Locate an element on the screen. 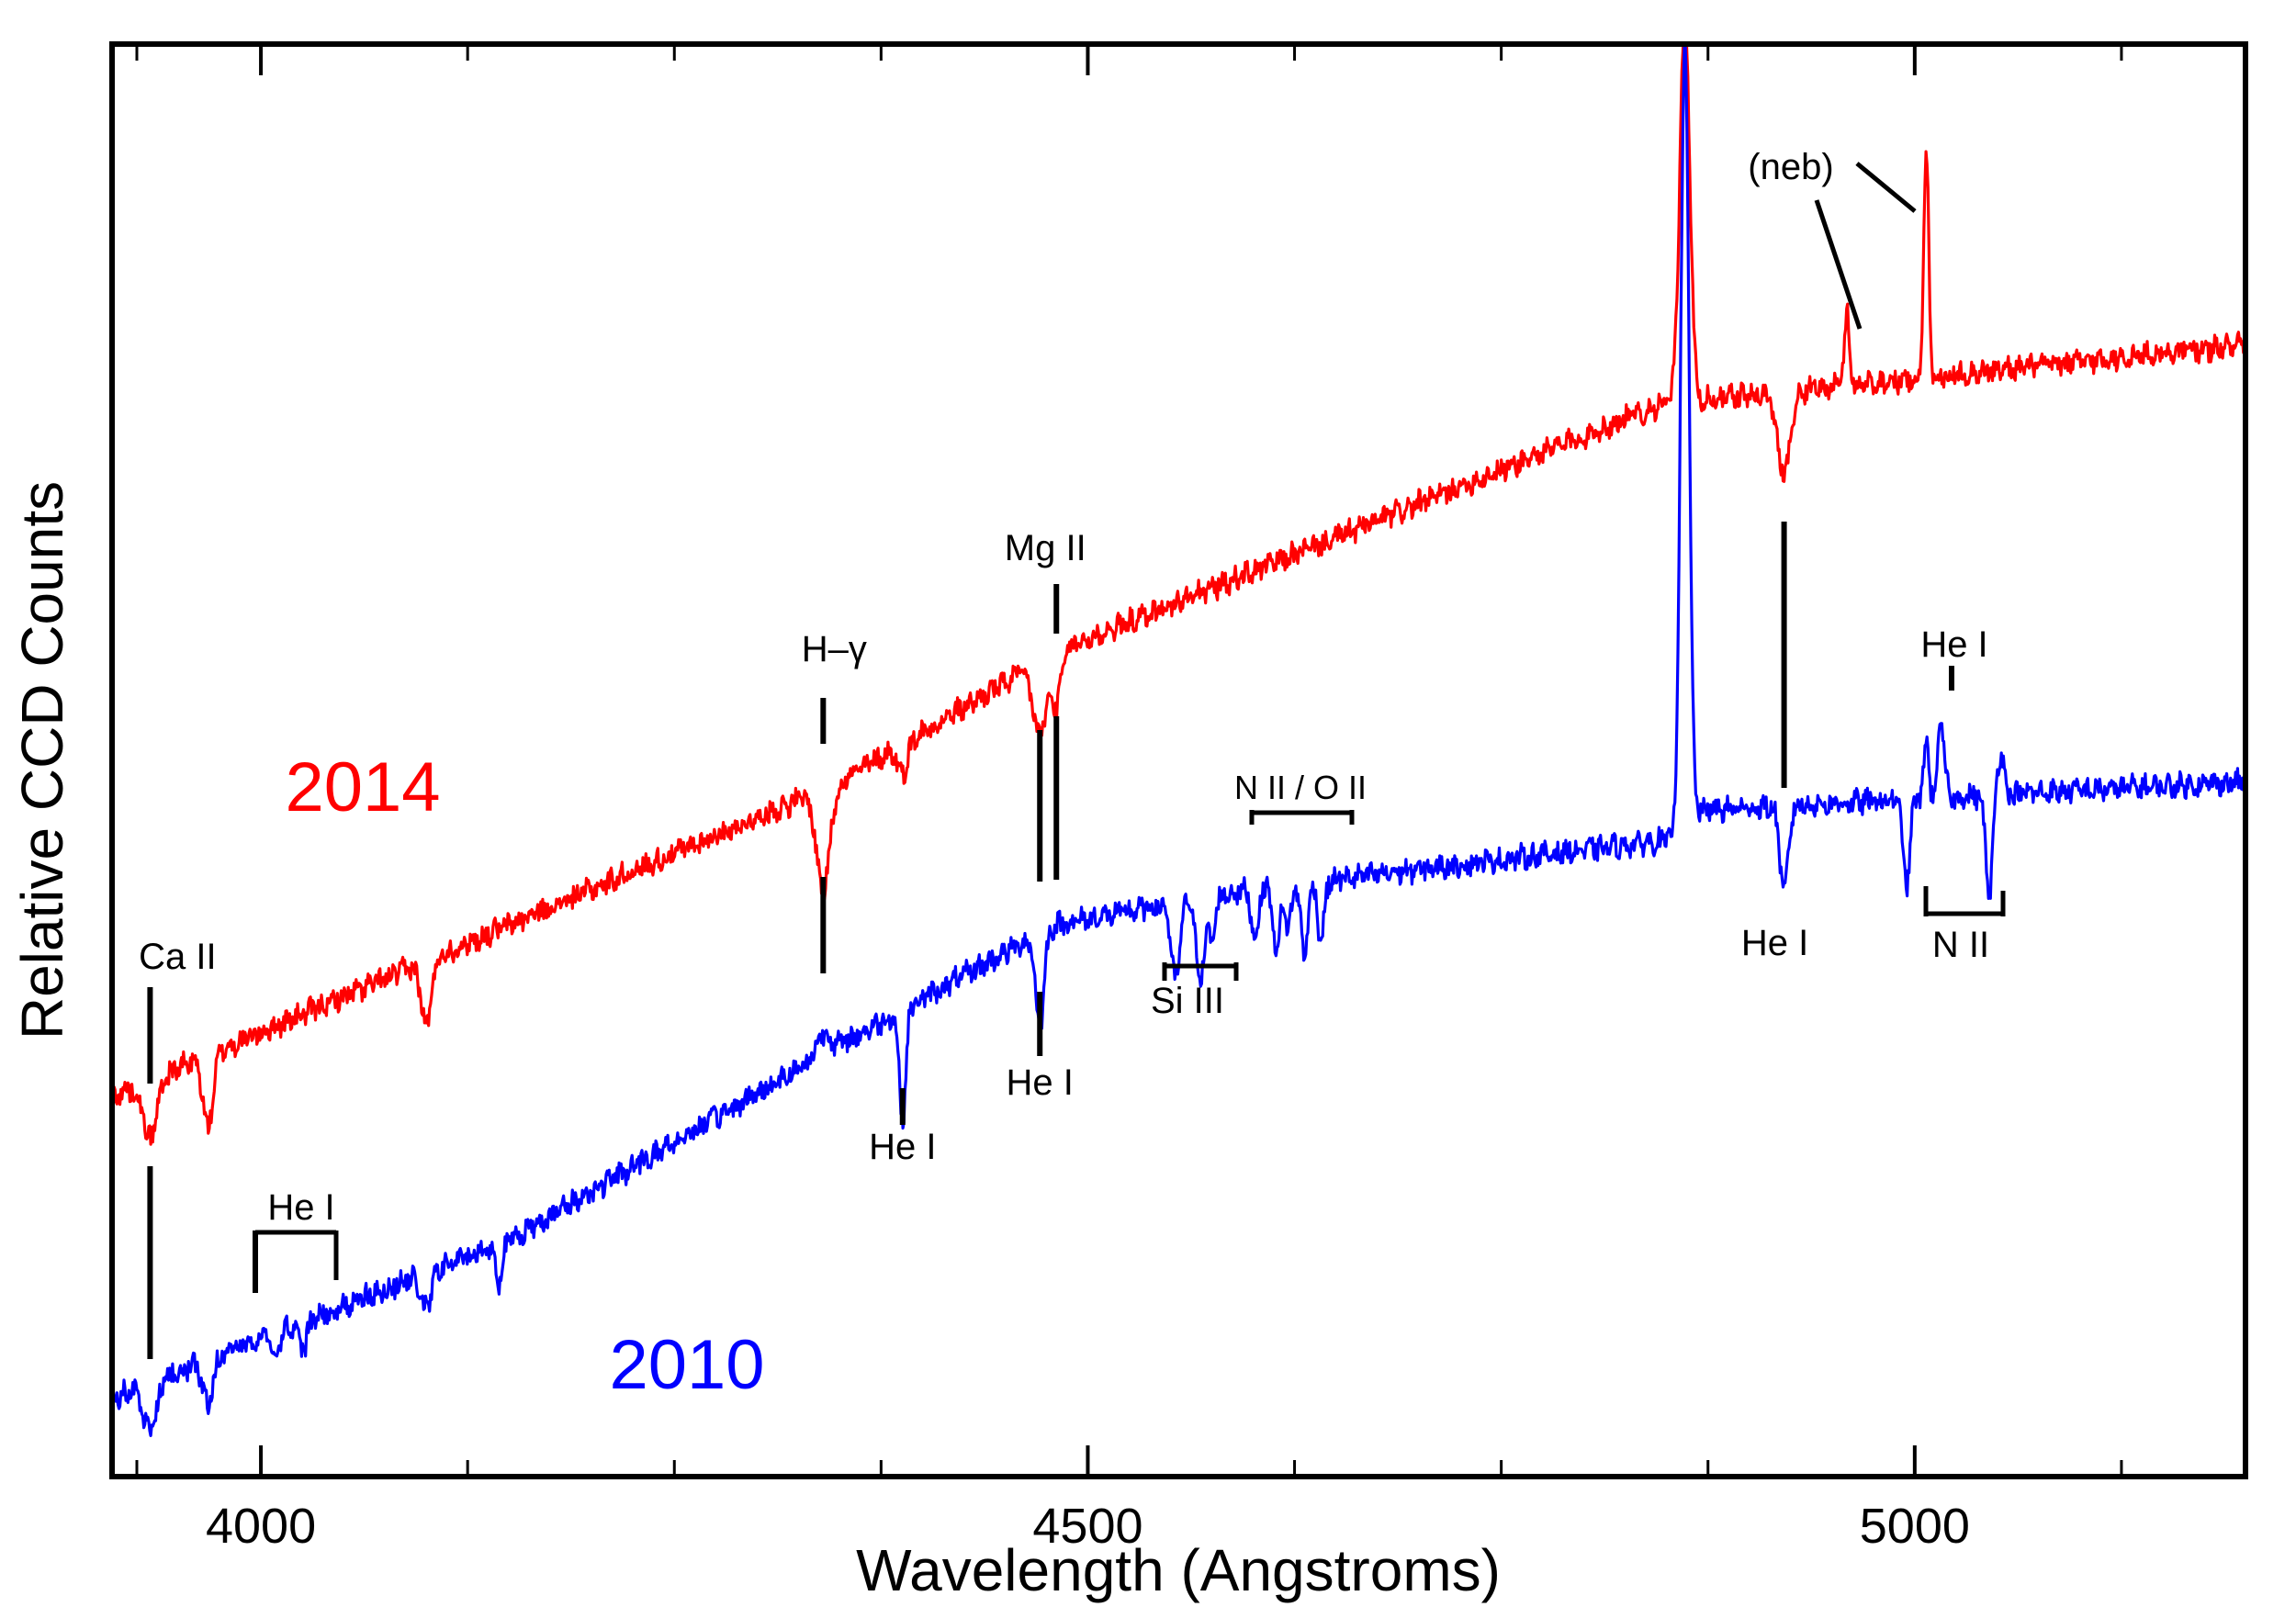  y-axis-title: Relative CCD Counts is located at coordinates (42, 760).